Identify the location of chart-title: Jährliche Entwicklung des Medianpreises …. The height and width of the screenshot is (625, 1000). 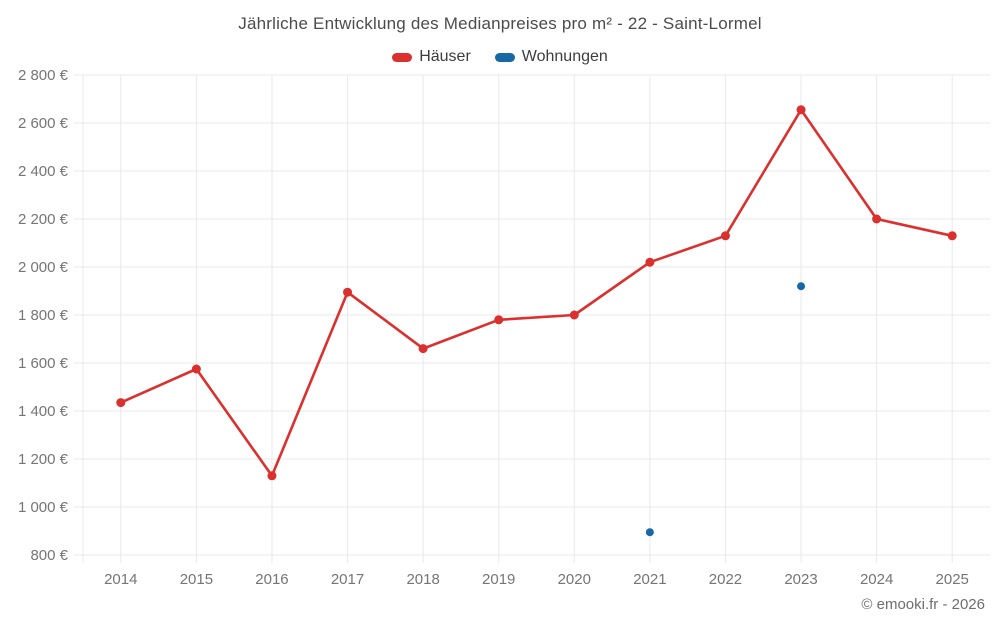
(500, 23).